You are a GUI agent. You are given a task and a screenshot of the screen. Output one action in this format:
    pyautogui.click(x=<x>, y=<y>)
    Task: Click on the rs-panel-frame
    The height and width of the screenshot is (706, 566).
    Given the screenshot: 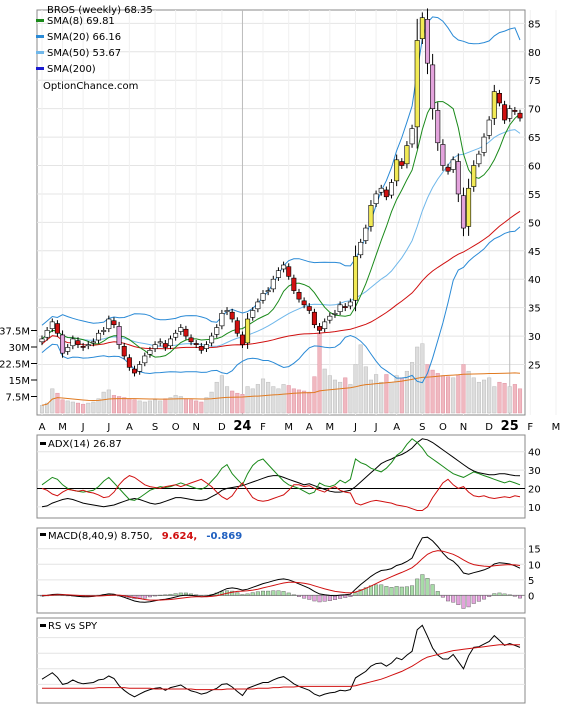 What is the action you would take?
    pyautogui.click(x=281, y=660)
    